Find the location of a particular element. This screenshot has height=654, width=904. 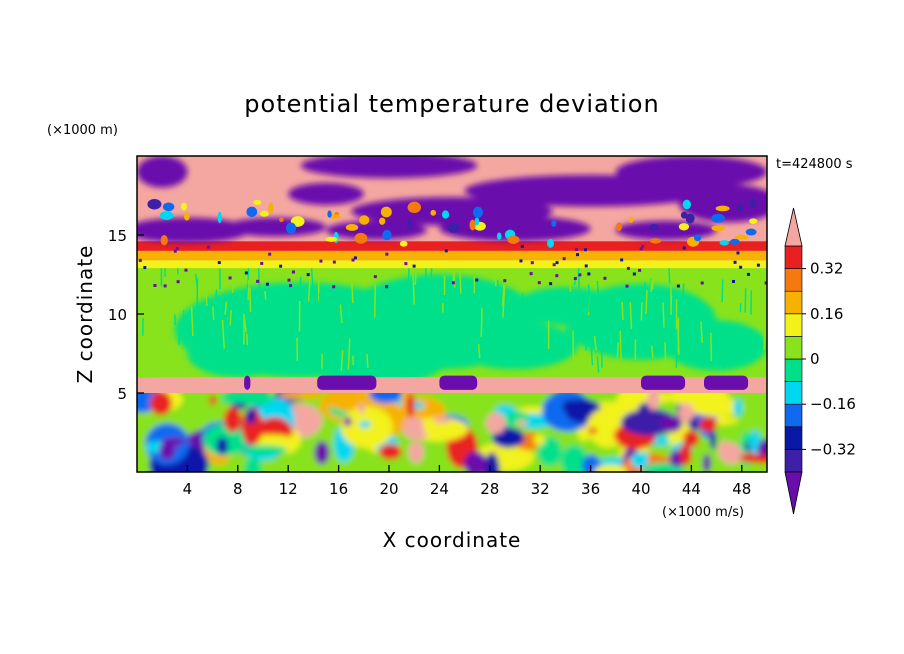

time-label: t=424800 s is located at coordinates (814, 164).